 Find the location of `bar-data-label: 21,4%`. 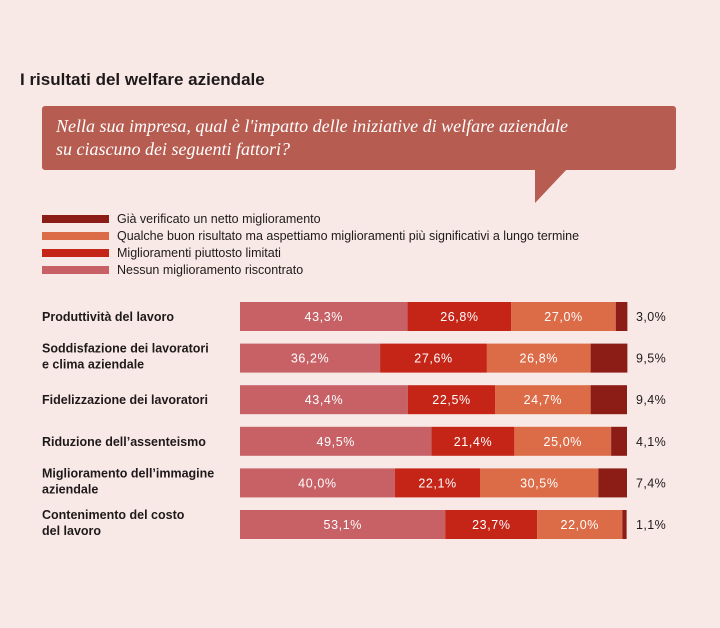

bar-data-label: 21,4% is located at coordinates (473, 442).